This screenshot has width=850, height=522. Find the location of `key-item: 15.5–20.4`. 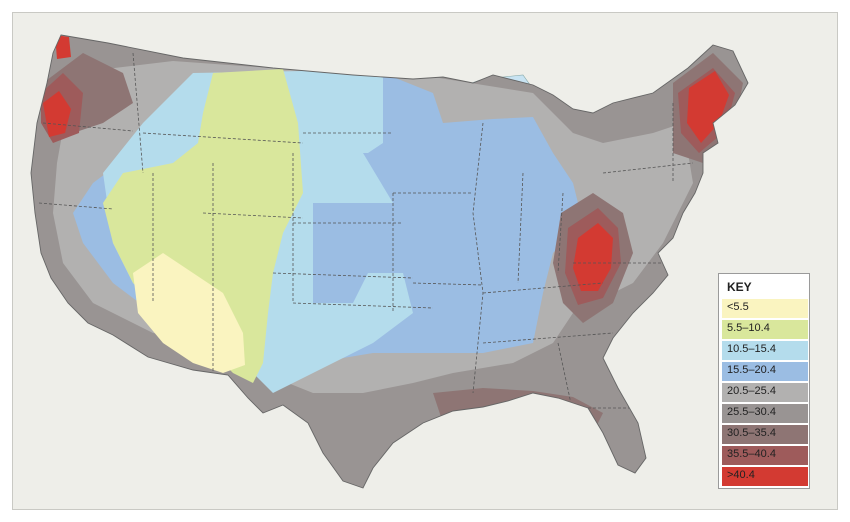

key-item: 15.5–20.4 is located at coordinates (765, 371).